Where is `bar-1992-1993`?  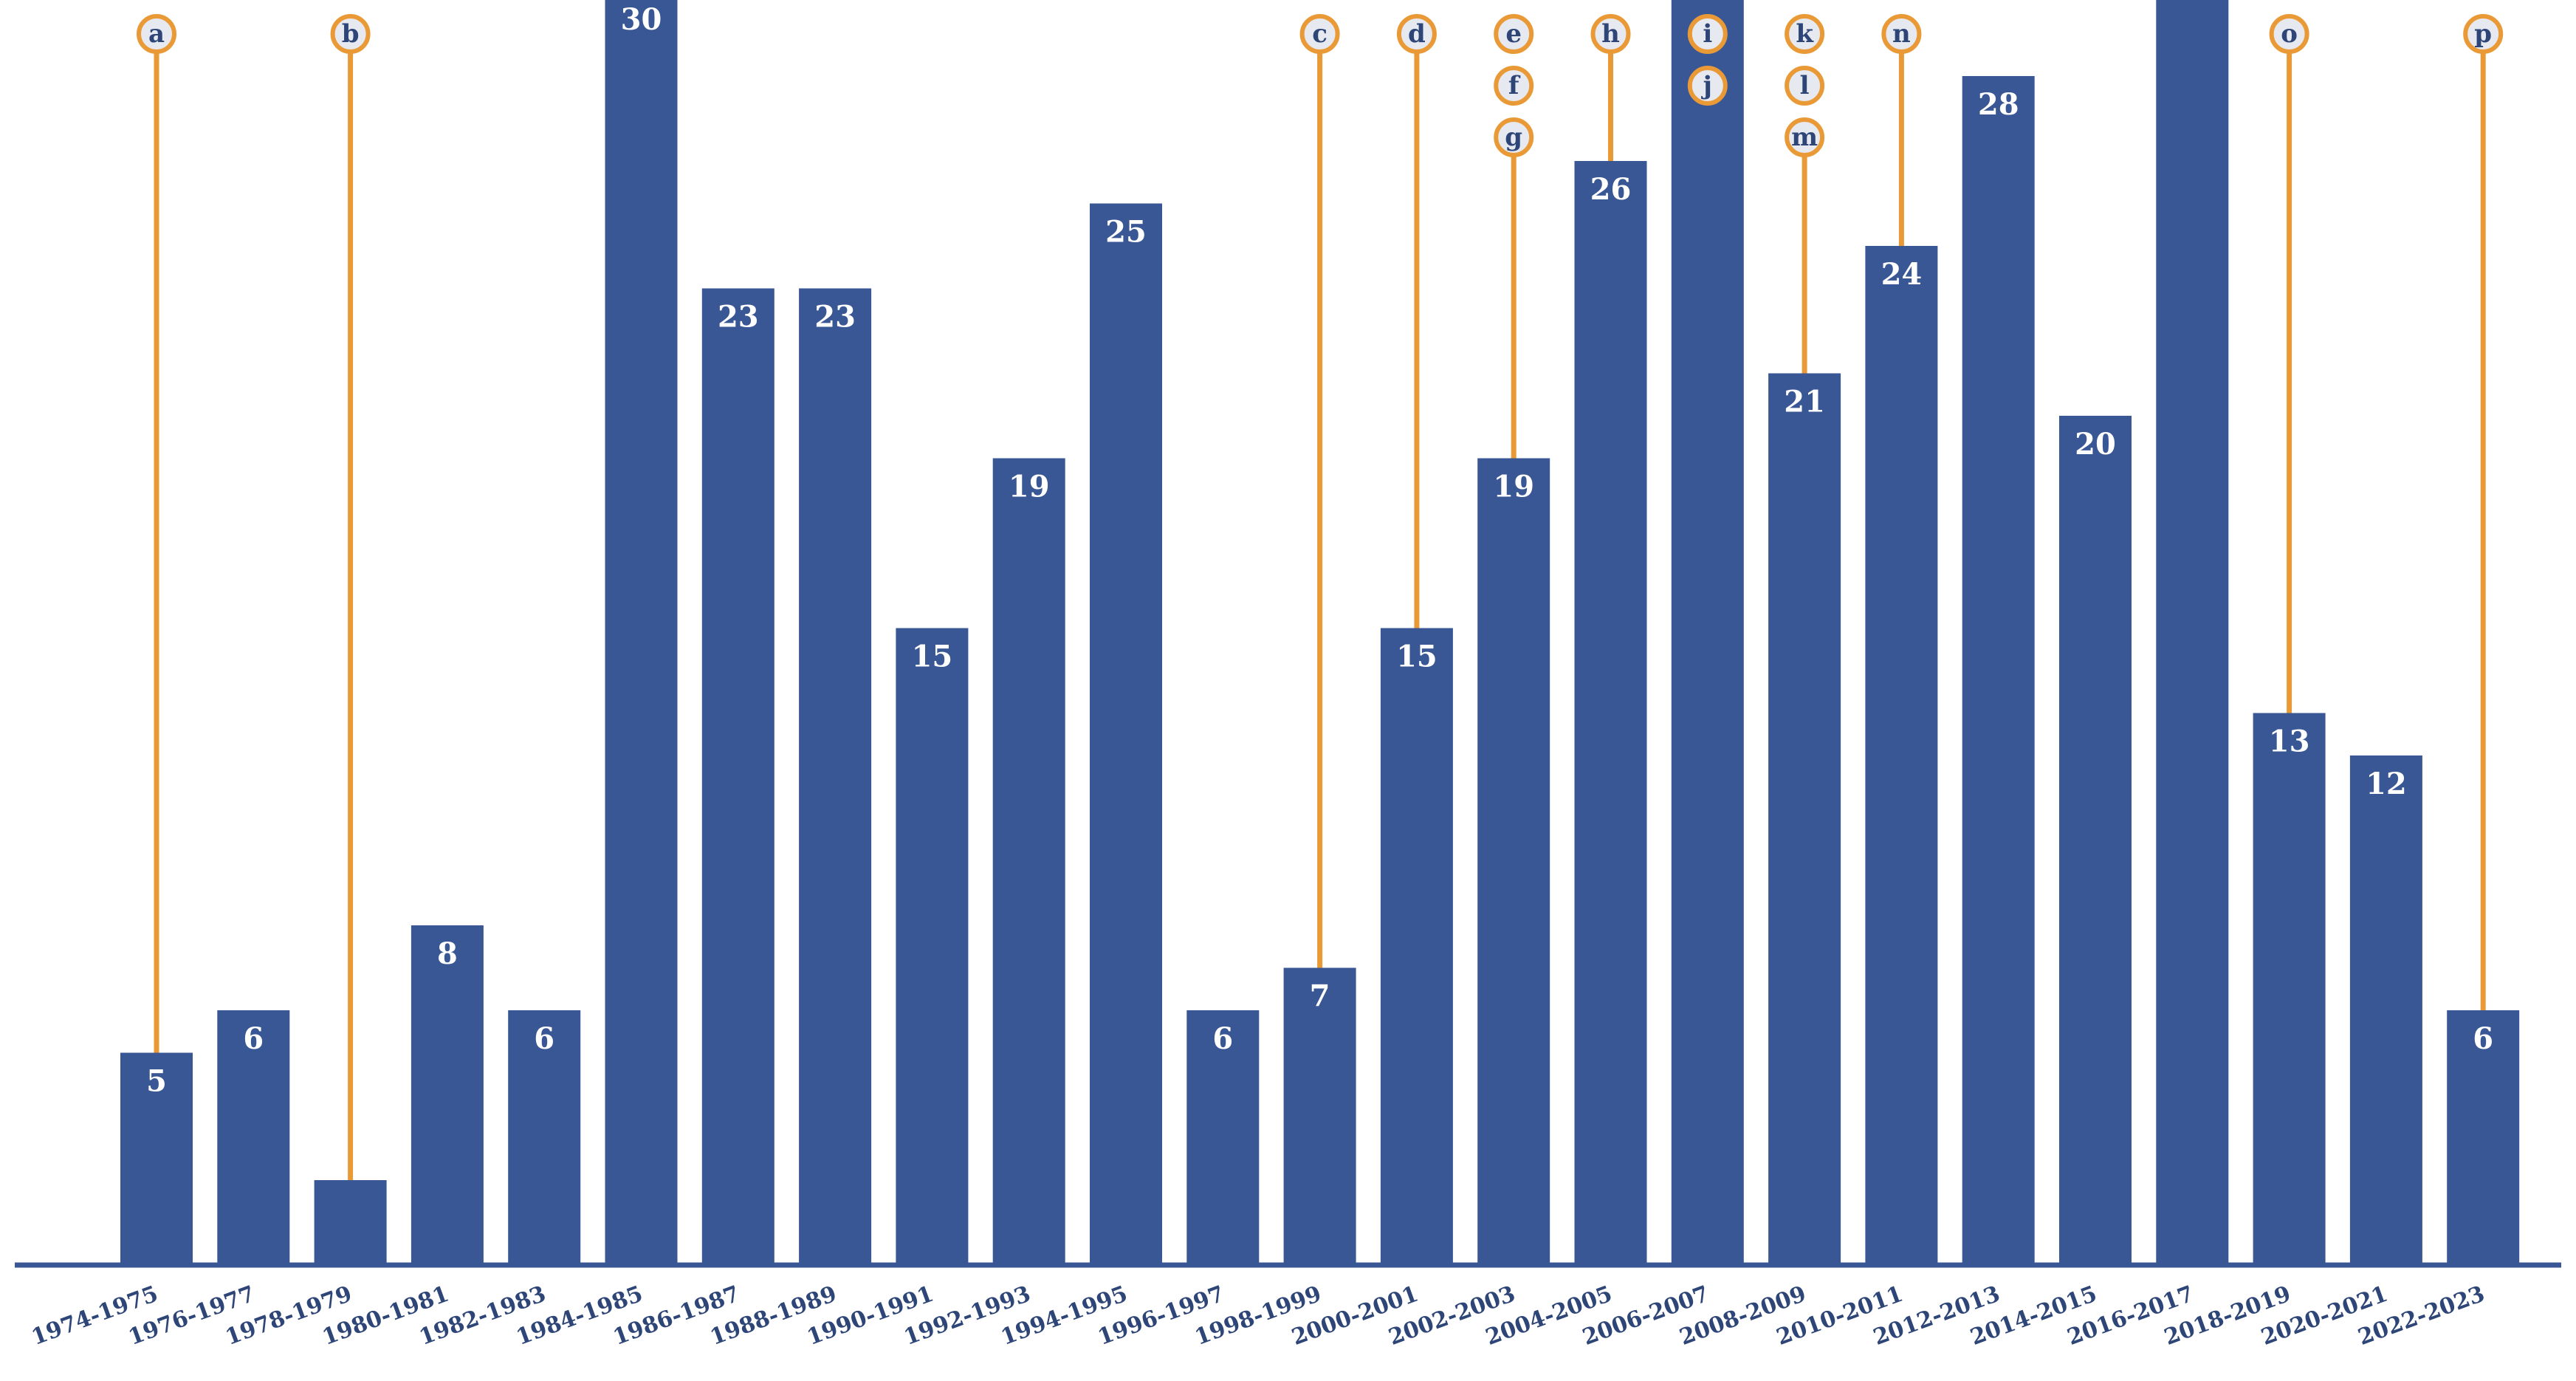
bar-1992-1993 is located at coordinates (1028, 862).